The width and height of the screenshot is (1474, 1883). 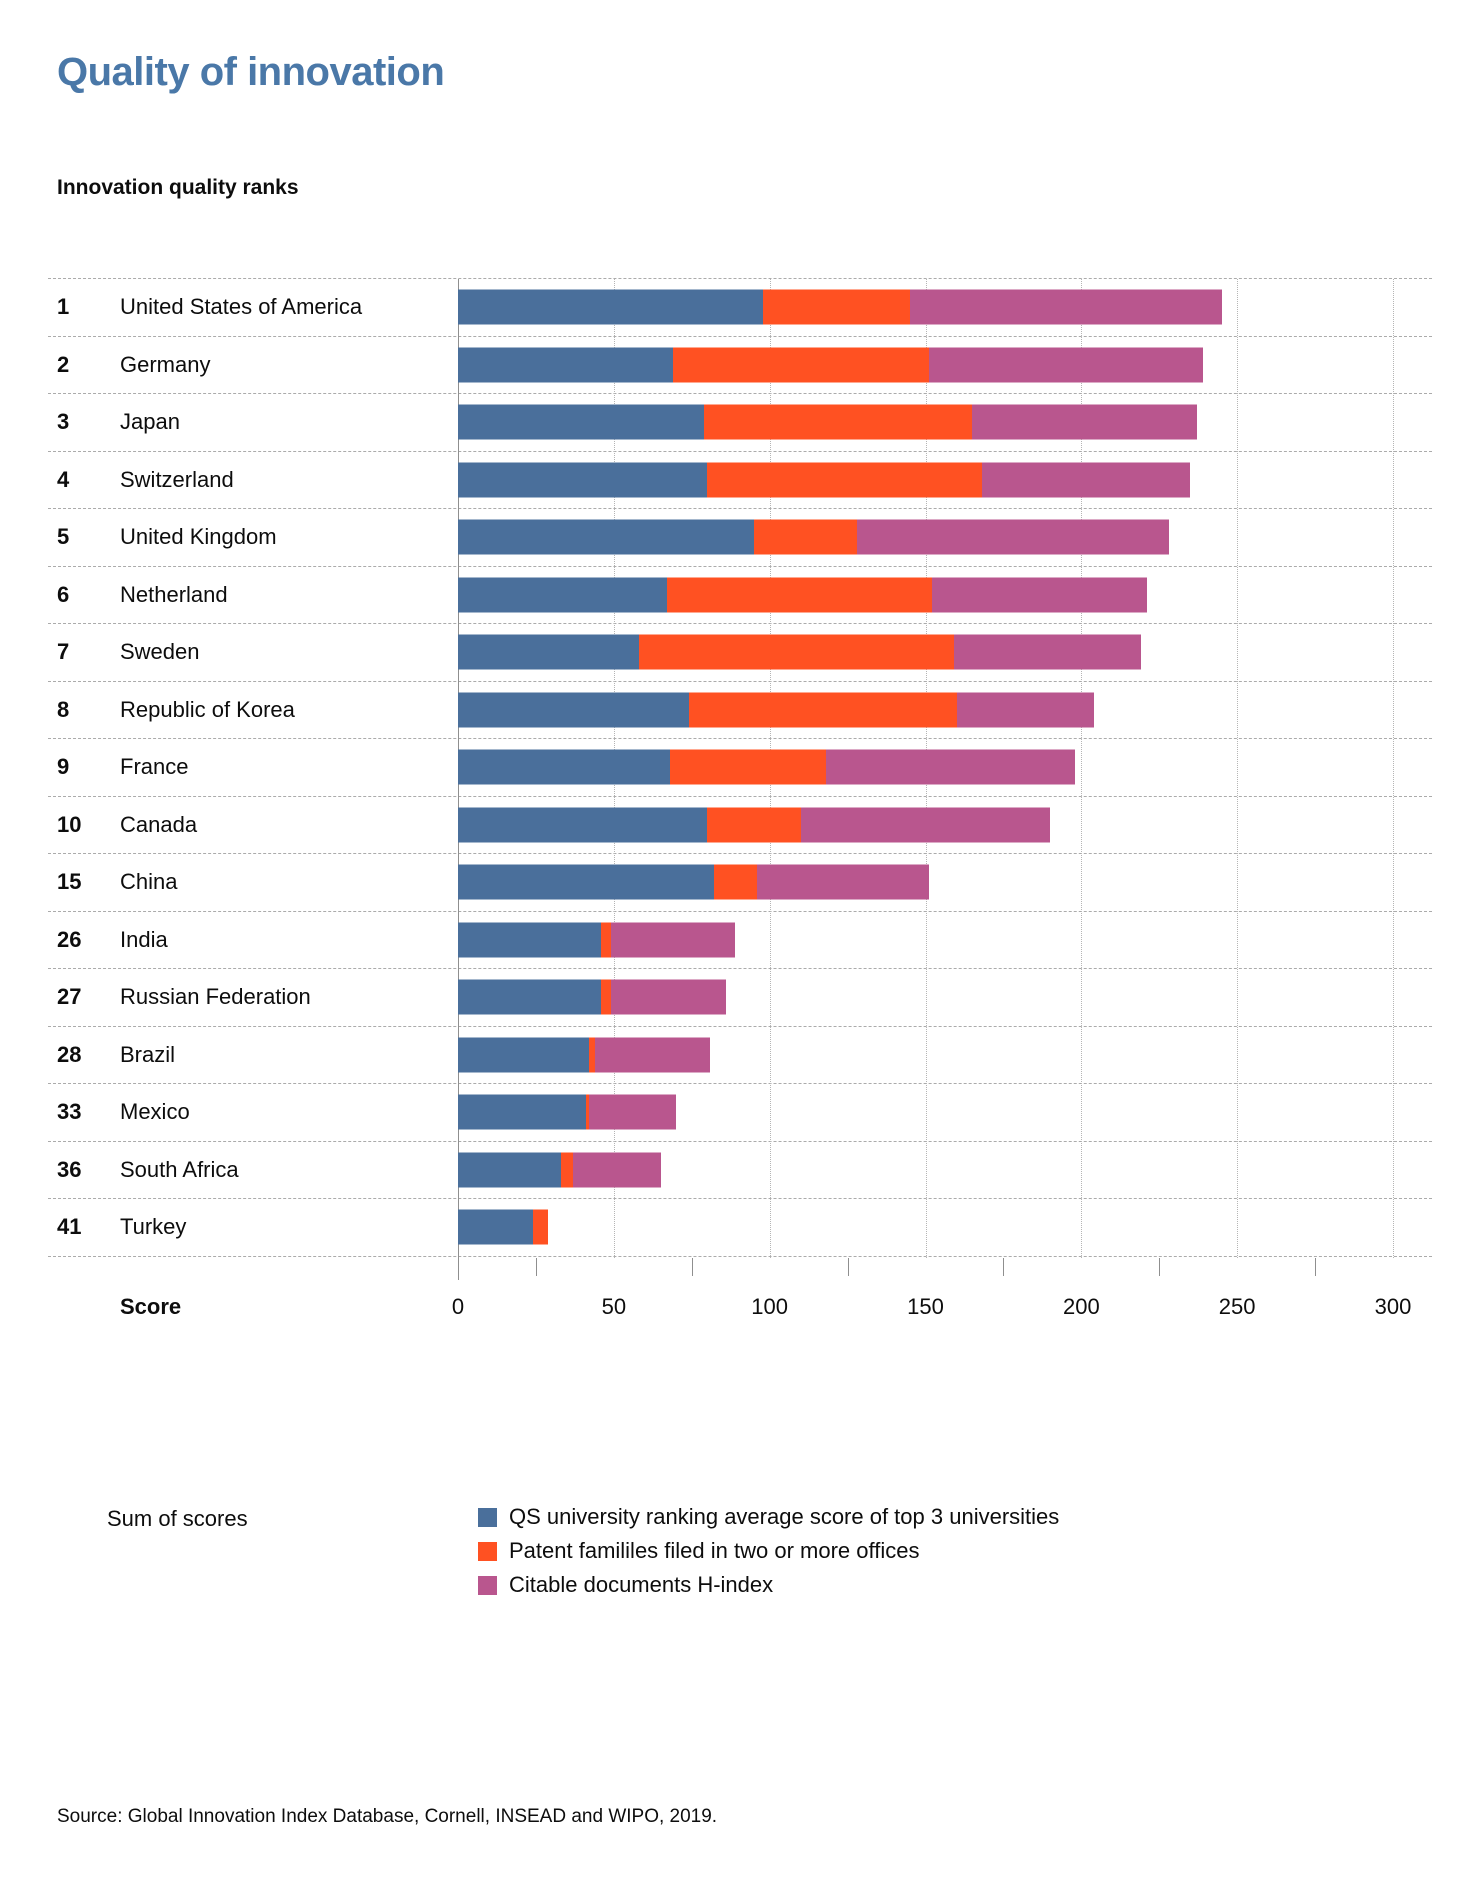 I want to click on chart-row-germany: 2 Germany, so click(x=740, y=365).